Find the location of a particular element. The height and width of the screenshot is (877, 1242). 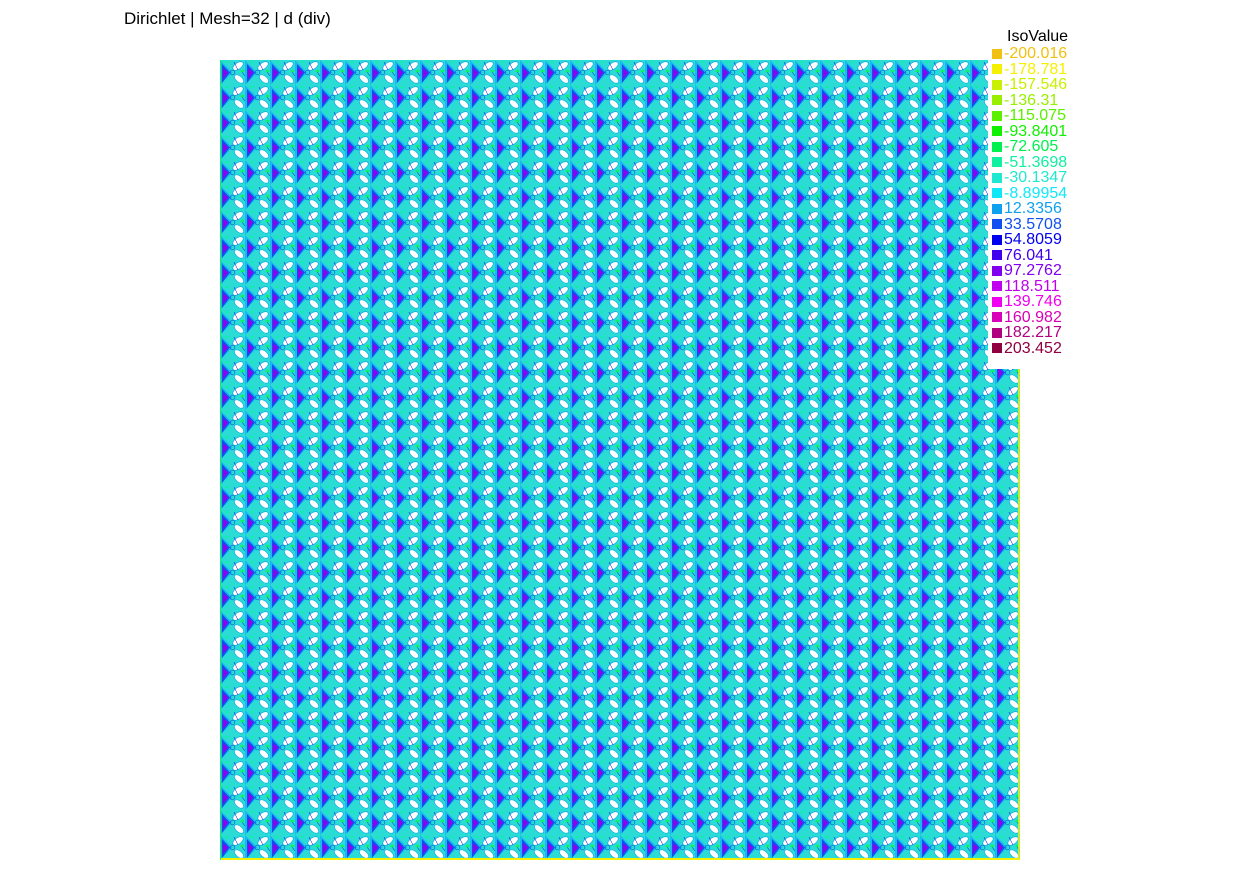

legend-item: 97.2762 is located at coordinates (1029, 271).